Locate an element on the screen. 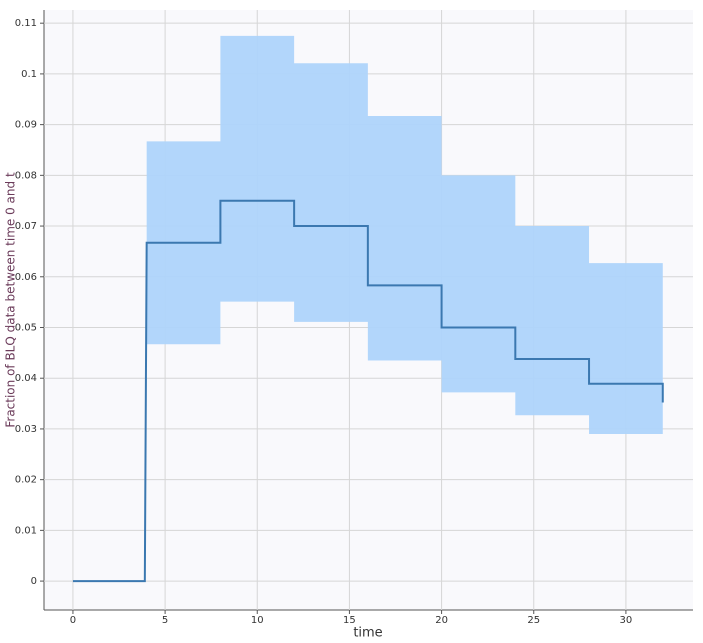  y-tick-label: 0.11 is located at coordinates (26, 23).